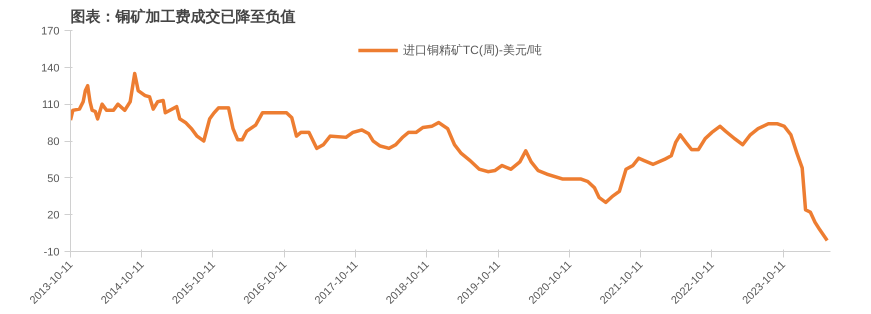 This screenshot has height=314, width=871. I want to click on chart-title: 图表：铜矿加工费成交已降至负值, so click(183, 17).